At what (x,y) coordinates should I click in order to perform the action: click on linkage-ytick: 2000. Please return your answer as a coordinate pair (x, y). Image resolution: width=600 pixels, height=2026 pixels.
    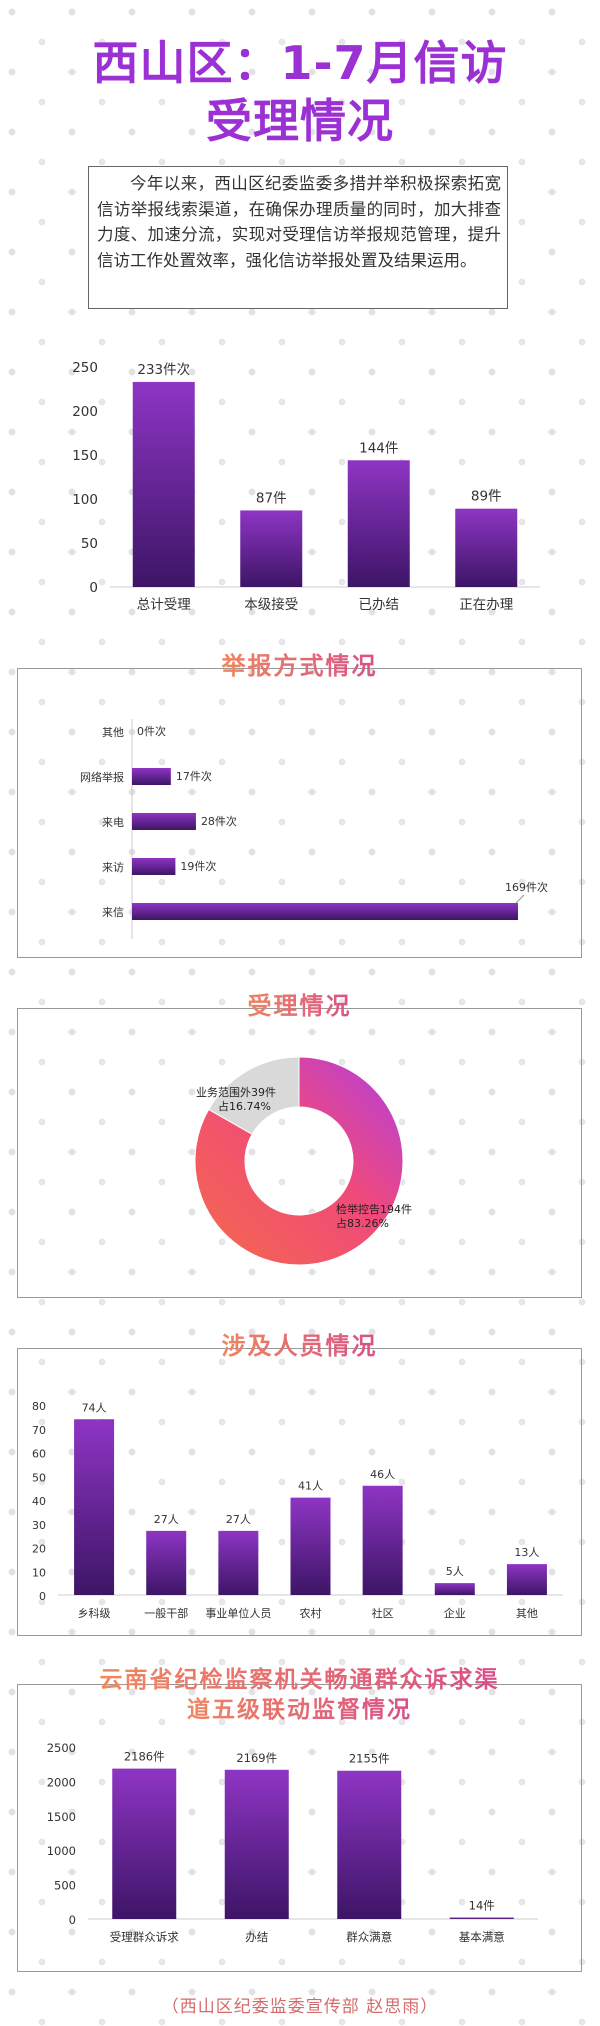
    Looking at the image, I should click on (61, 1782).